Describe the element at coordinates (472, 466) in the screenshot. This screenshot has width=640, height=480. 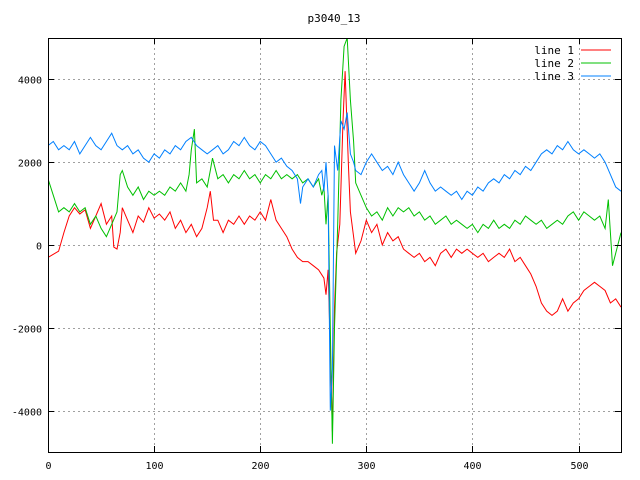
I see `x-tick-label: 400` at that location.